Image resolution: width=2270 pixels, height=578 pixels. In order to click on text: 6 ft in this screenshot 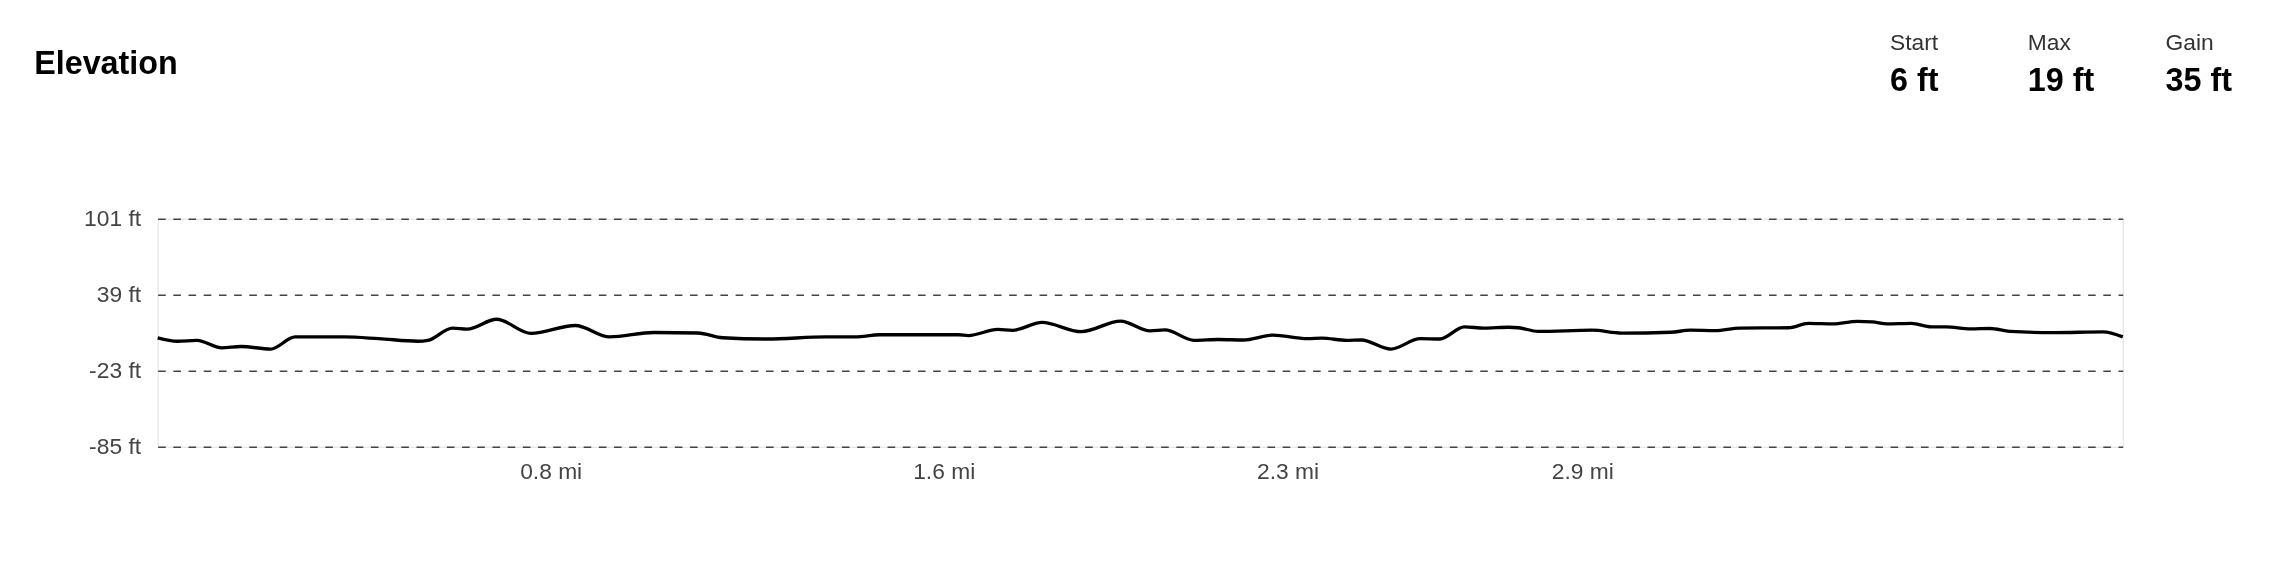, I will do `click(1914, 79)`.